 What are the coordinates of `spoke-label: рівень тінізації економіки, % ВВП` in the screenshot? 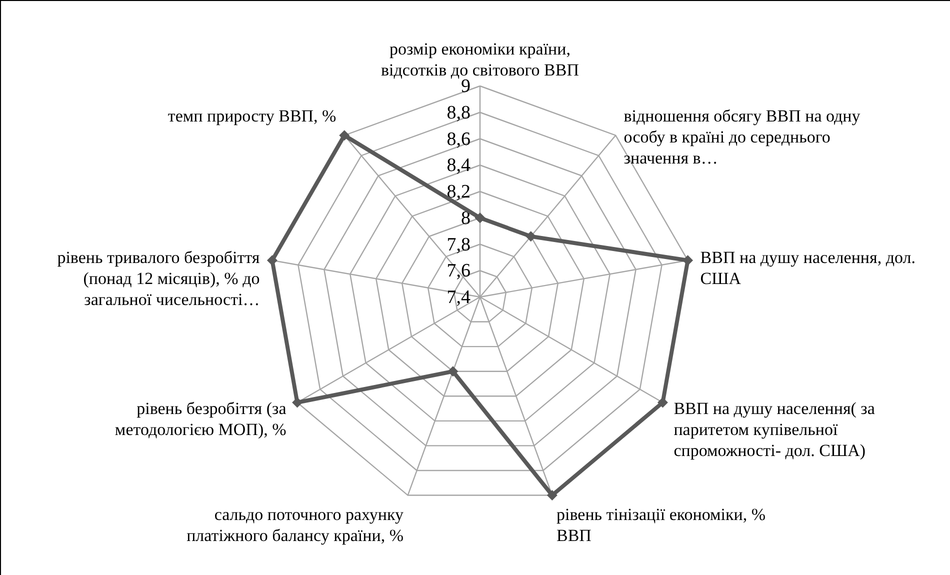 It's located at (661, 525).